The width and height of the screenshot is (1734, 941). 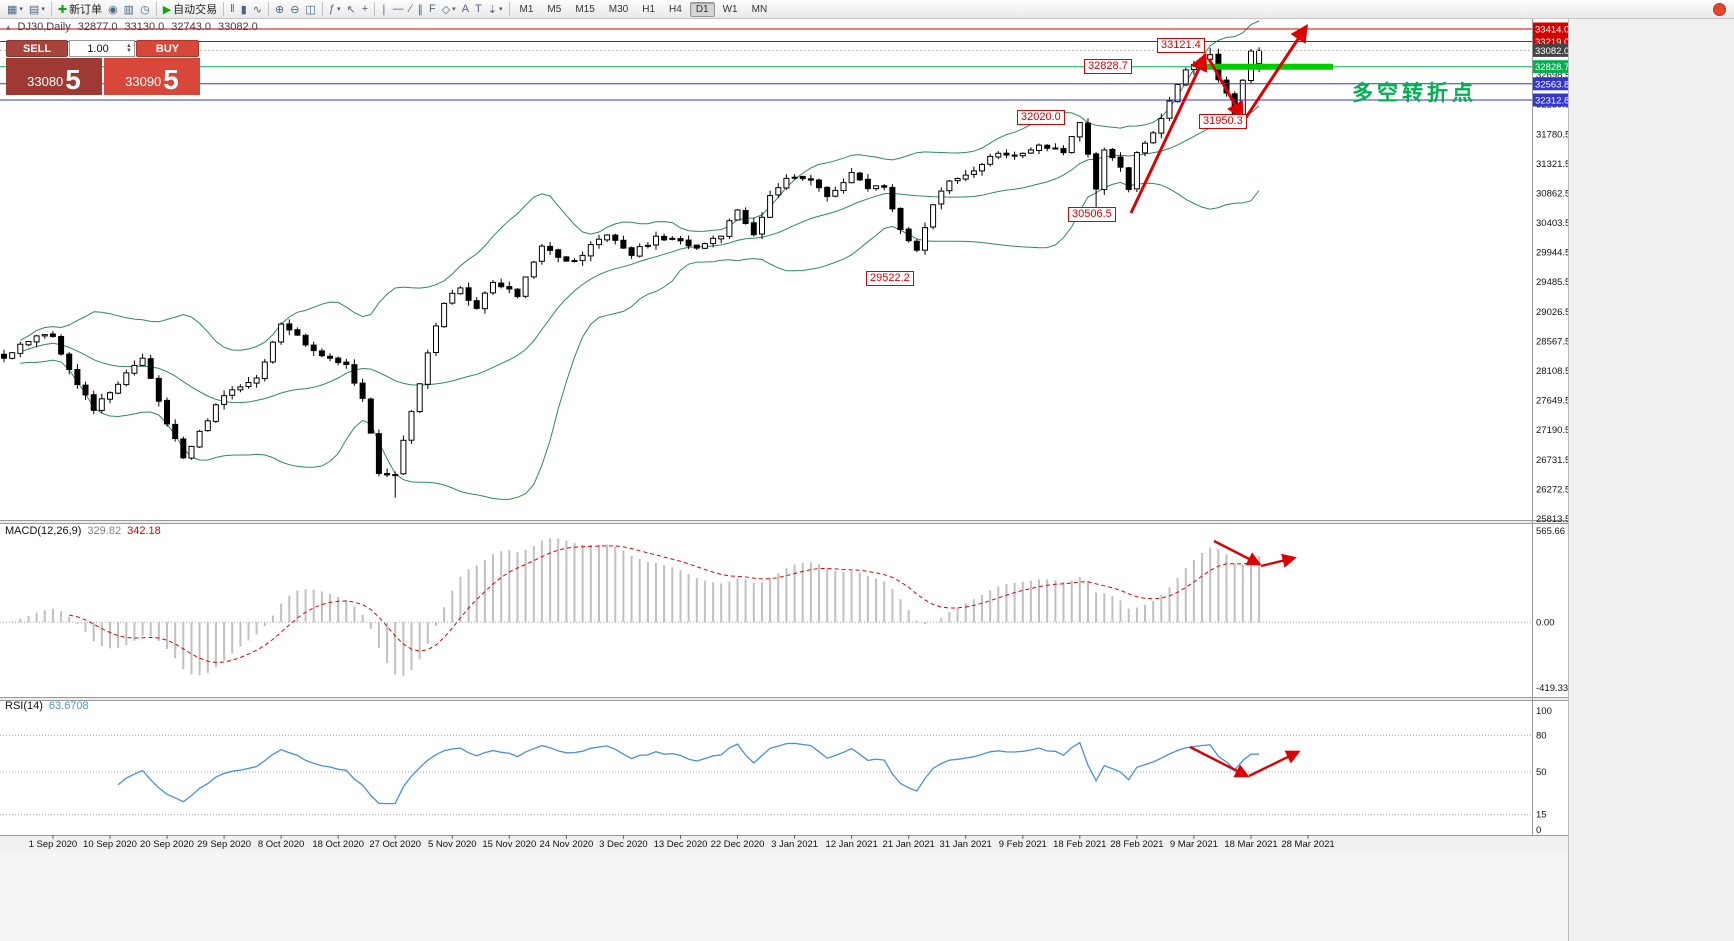 What do you see at coordinates (411, 9) in the screenshot?
I see `trendline-button: ∕` at bounding box center [411, 9].